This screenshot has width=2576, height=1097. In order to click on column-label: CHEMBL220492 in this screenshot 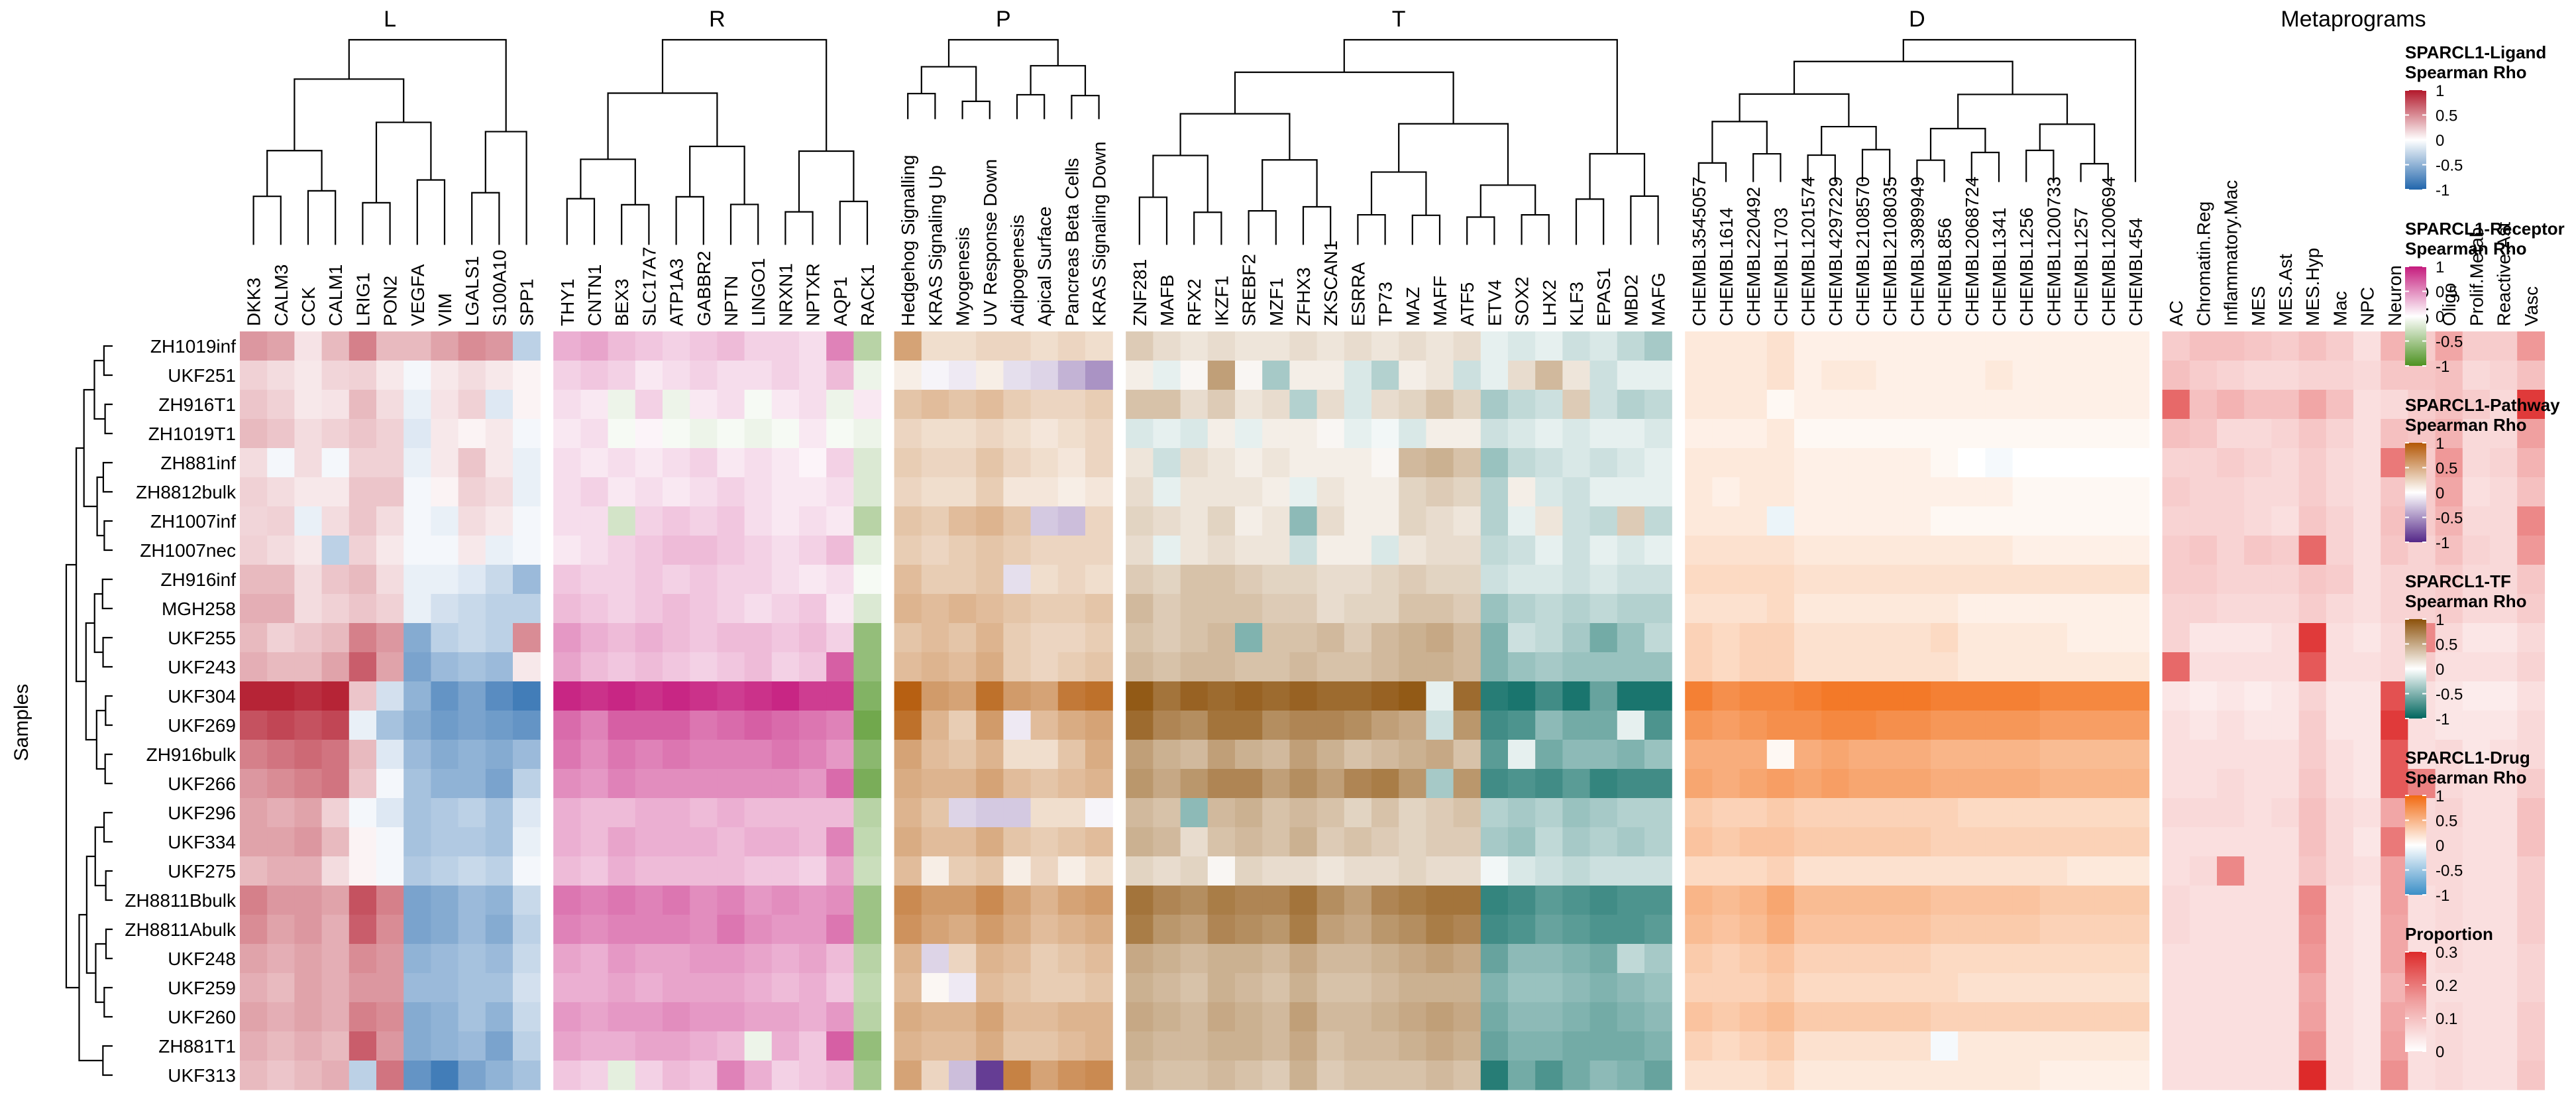, I will do `click(1754, 256)`.